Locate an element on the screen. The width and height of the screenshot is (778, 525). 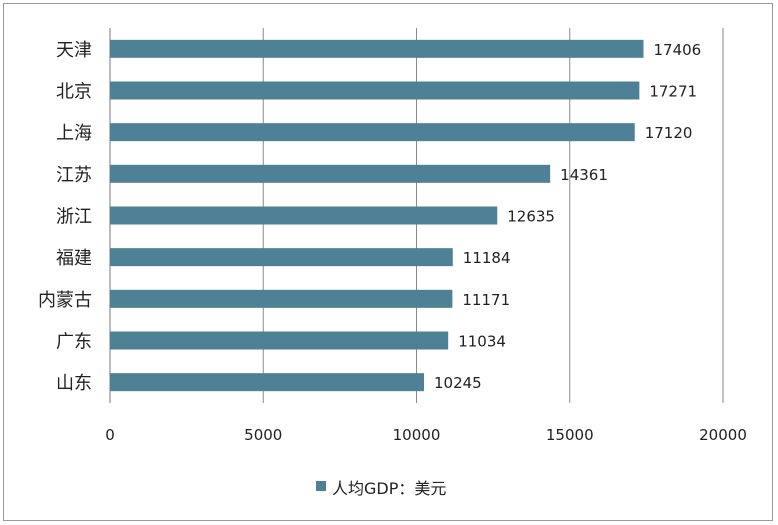
value-label: 11171 is located at coordinates (486, 300).